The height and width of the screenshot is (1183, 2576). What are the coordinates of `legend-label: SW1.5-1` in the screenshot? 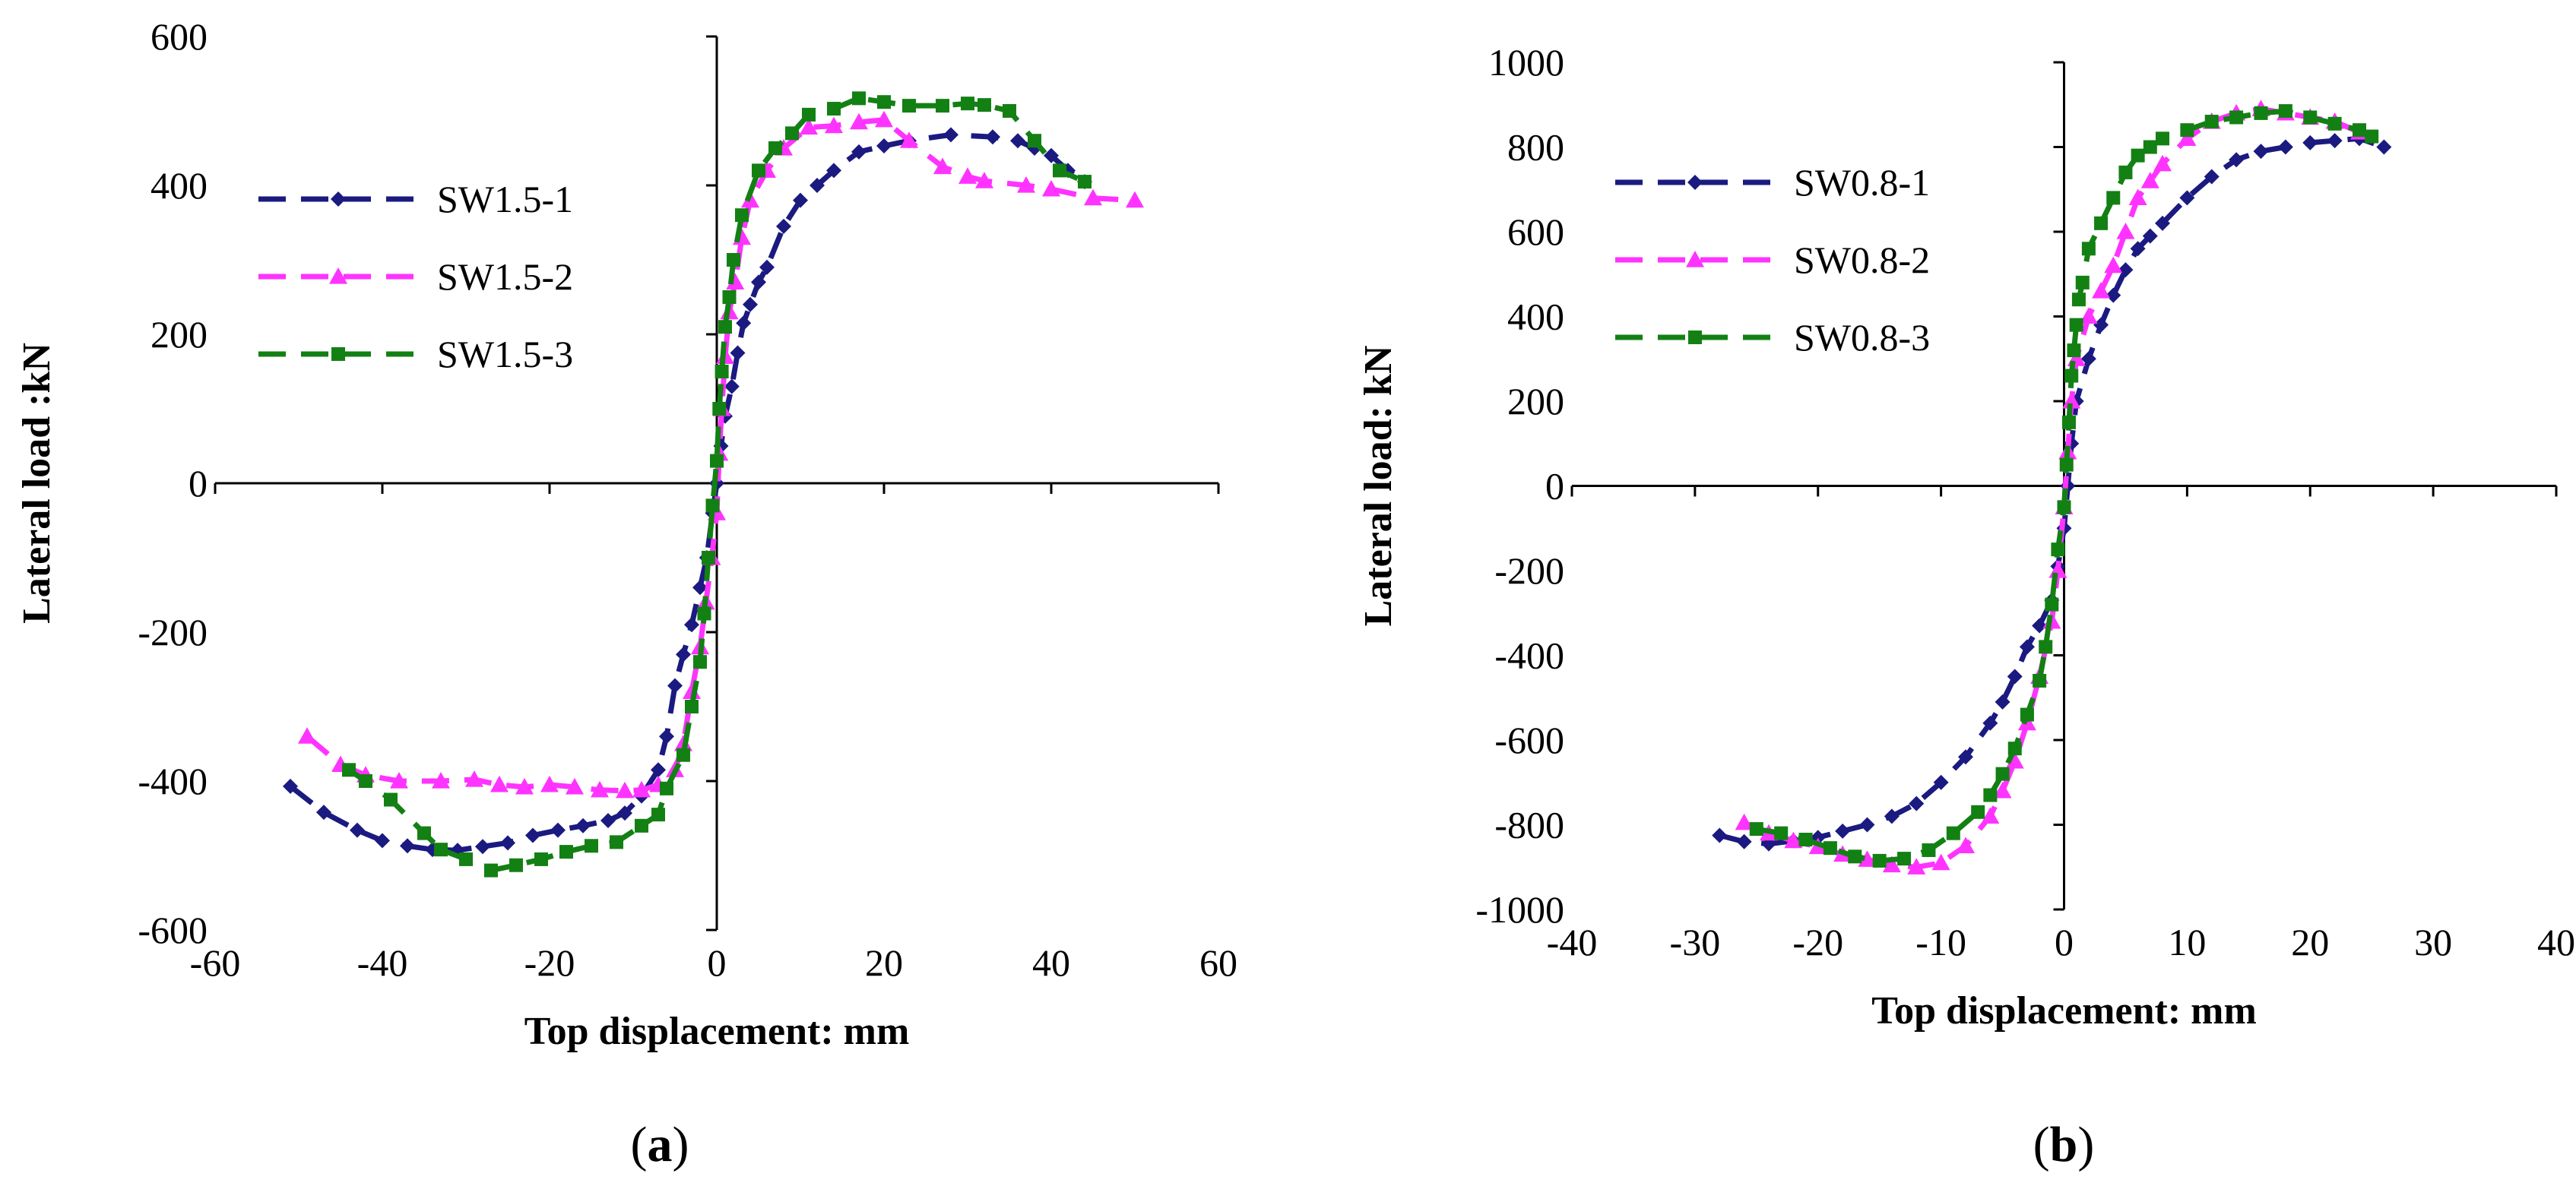 It's located at (505, 199).